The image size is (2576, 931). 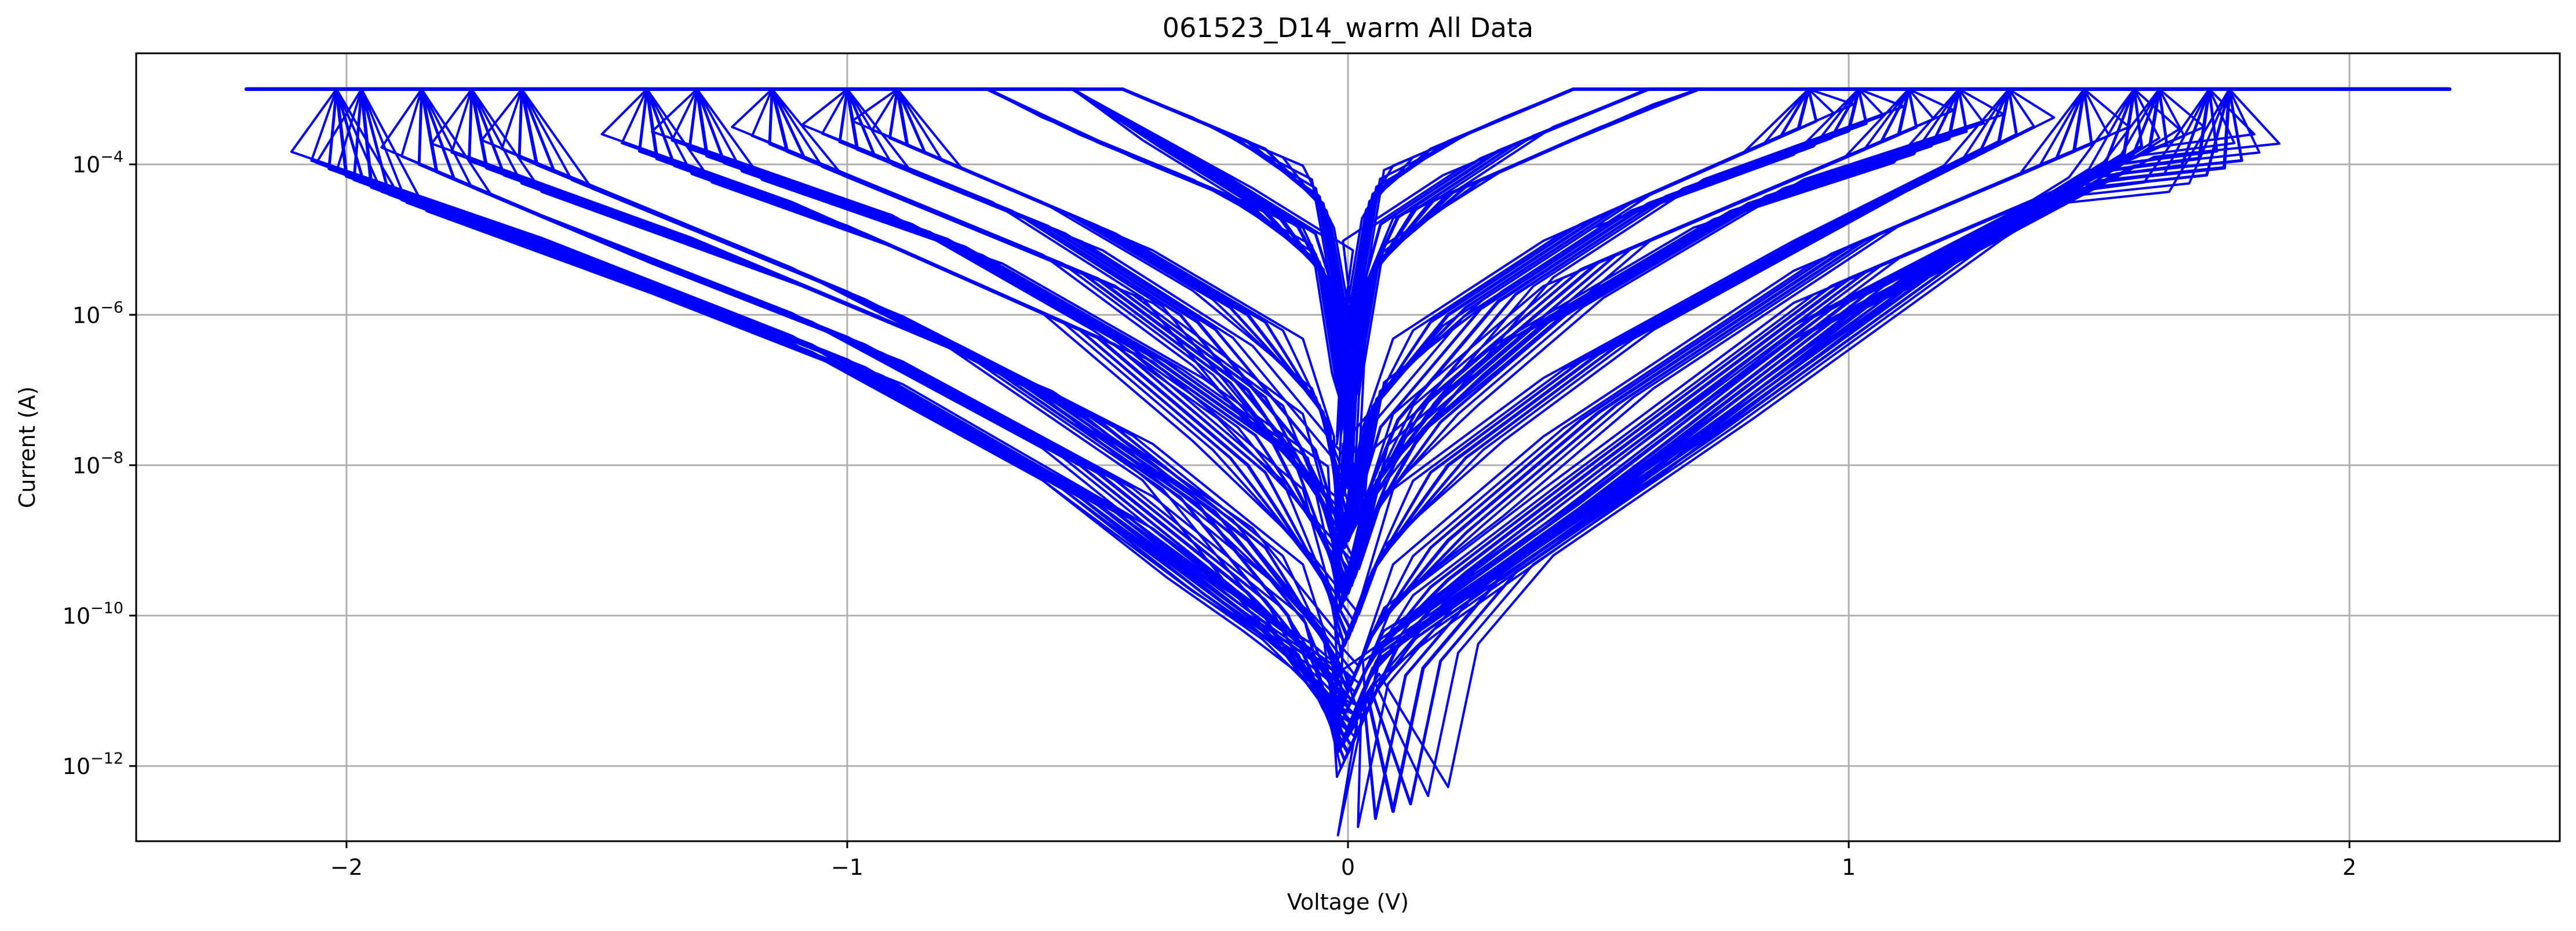 What do you see at coordinates (27, 447) in the screenshot?
I see `y-axis-label: Current (A)` at bounding box center [27, 447].